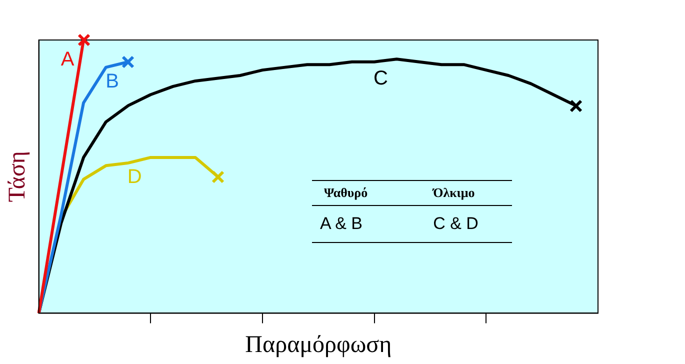  What do you see at coordinates (112, 81) in the screenshot?
I see `series-label: B` at bounding box center [112, 81].